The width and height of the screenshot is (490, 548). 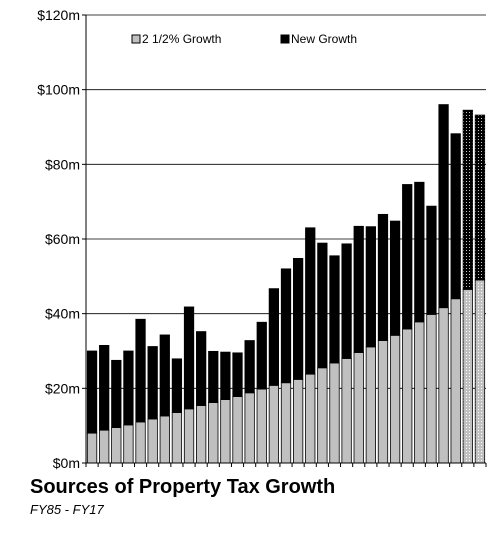 I want to click on y-tick-label: $20m, so click(x=62, y=388).